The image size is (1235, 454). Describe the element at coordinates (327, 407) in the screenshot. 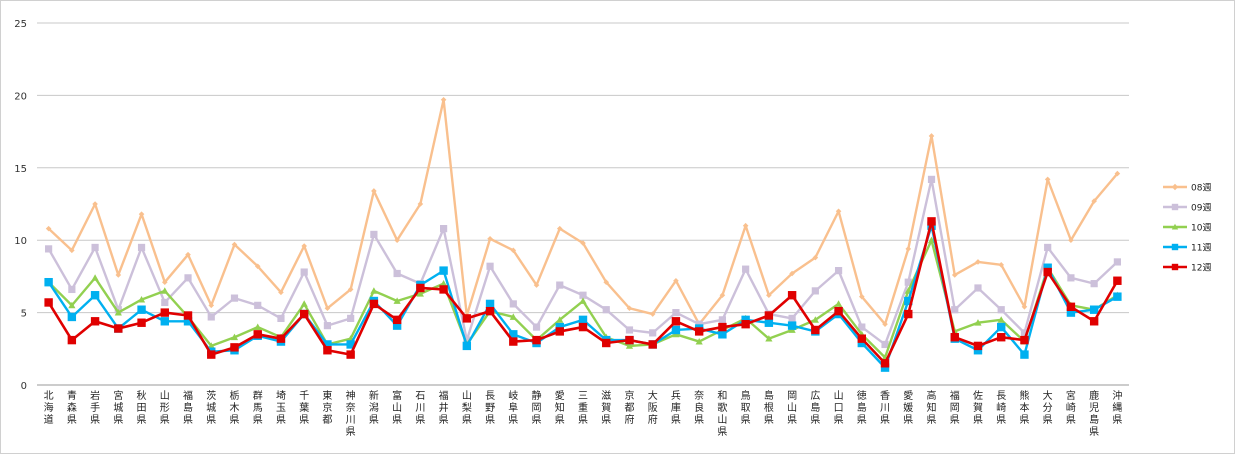

I see `x-tick-label: 東京都` at that location.